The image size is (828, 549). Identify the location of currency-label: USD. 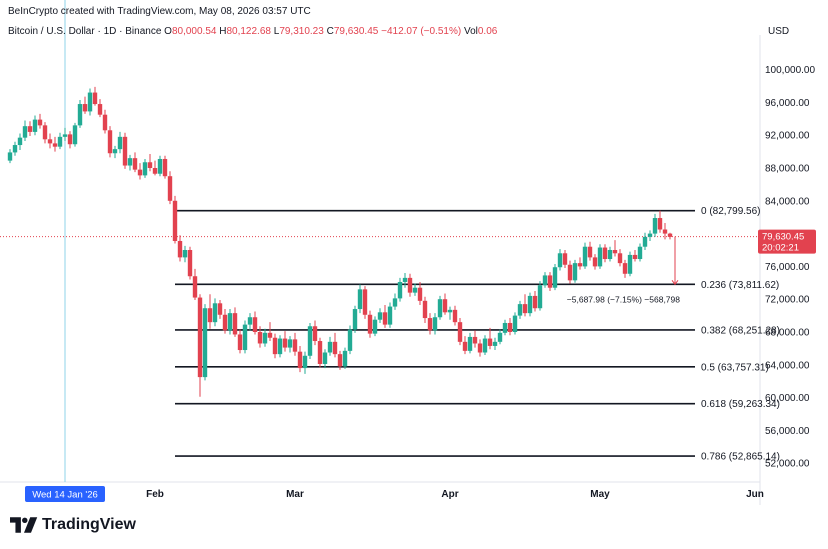
(779, 31).